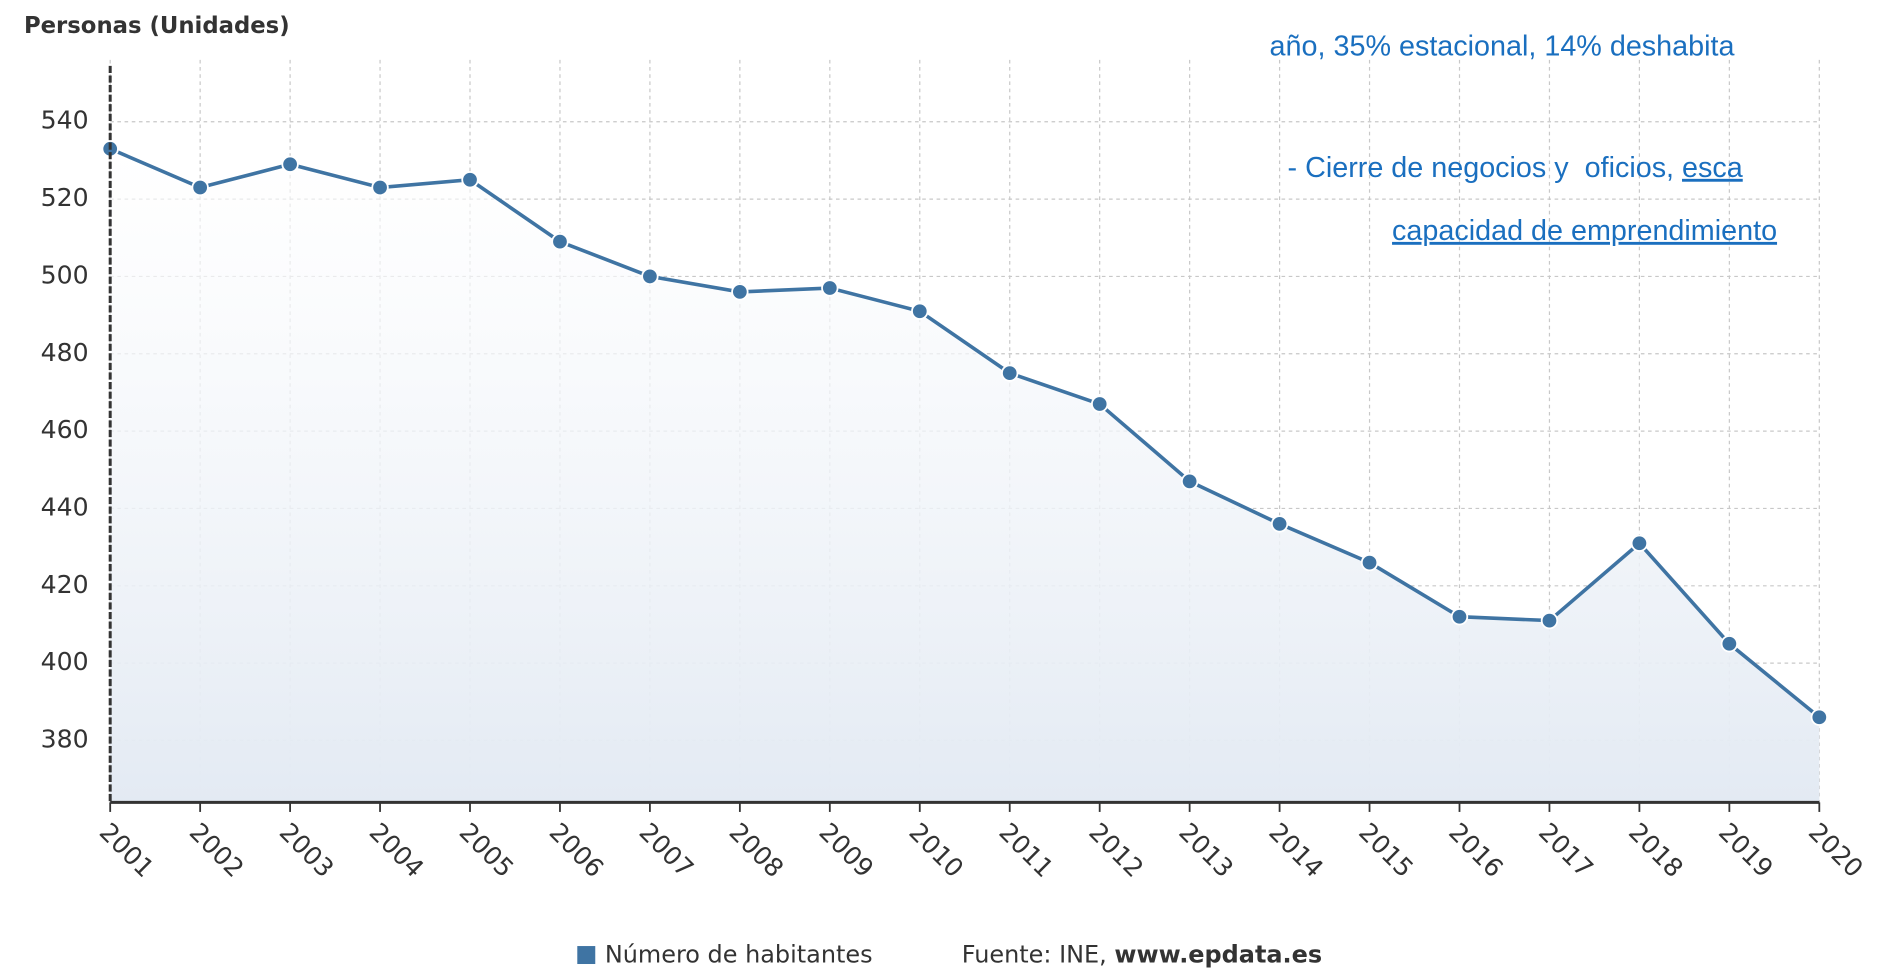  What do you see at coordinates (1296, 850) in the screenshot?
I see `x-tick-label: 2014` at bounding box center [1296, 850].